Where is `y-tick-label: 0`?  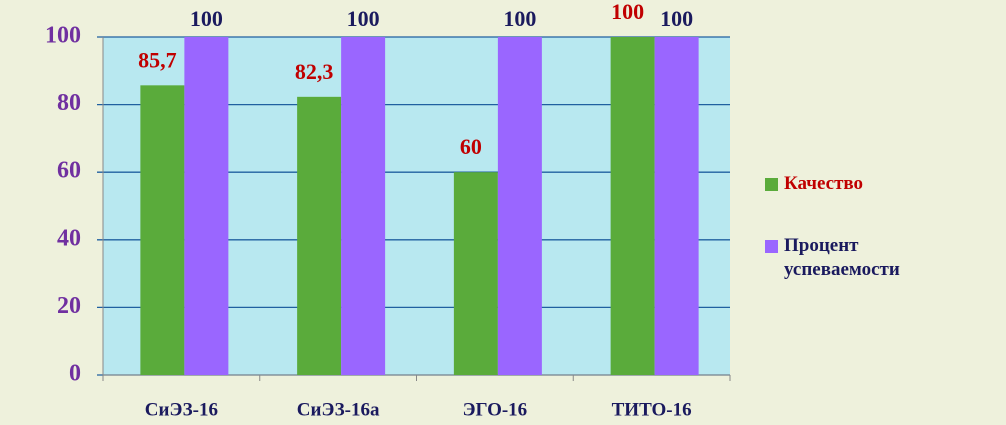 y-tick-label: 0 is located at coordinates (75, 374).